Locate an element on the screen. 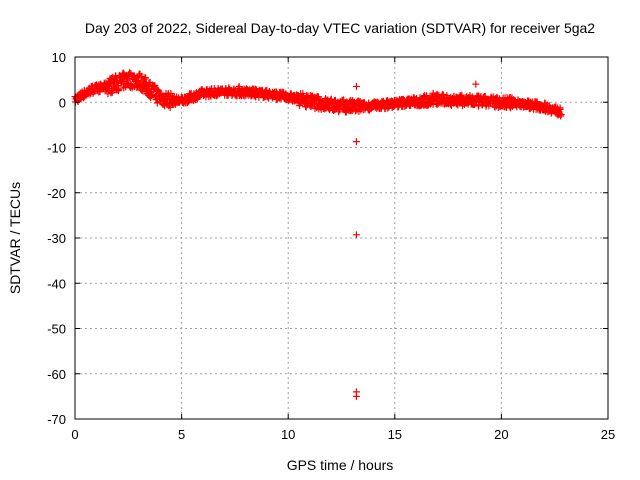  y-axis-label: SDTVAR / TECUs is located at coordinates (15, 238).